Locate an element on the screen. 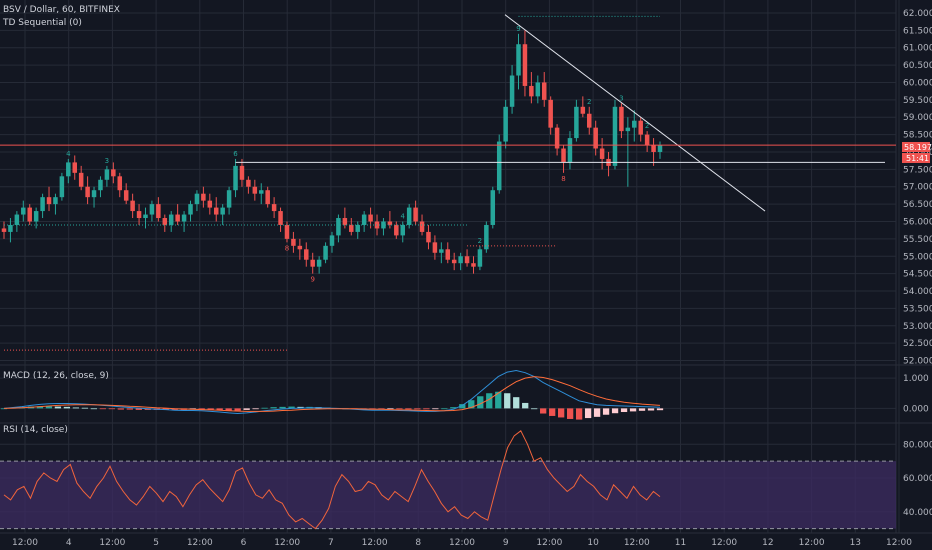 This screenshot has height=550, width=932. descending-trendline is located at coordinates (635, 113).